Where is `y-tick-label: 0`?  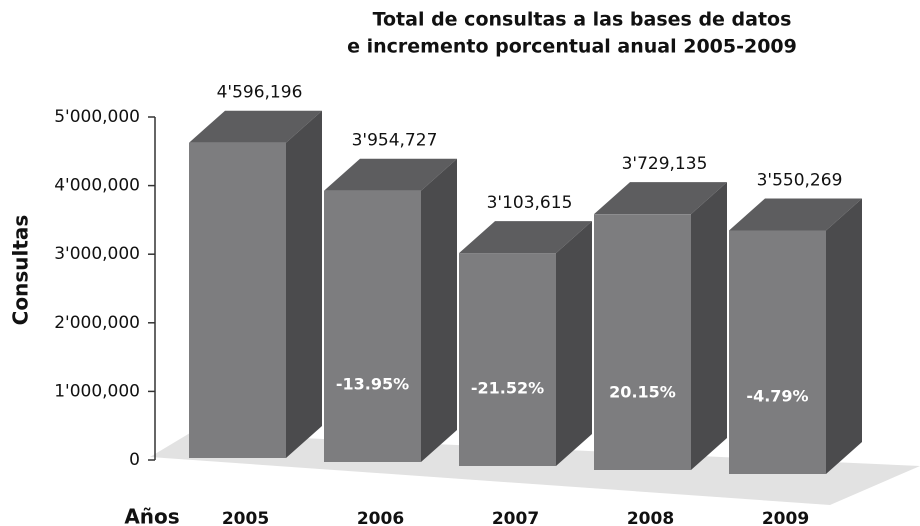
y-tick-label: 0 is located at coordinates (134, 460).